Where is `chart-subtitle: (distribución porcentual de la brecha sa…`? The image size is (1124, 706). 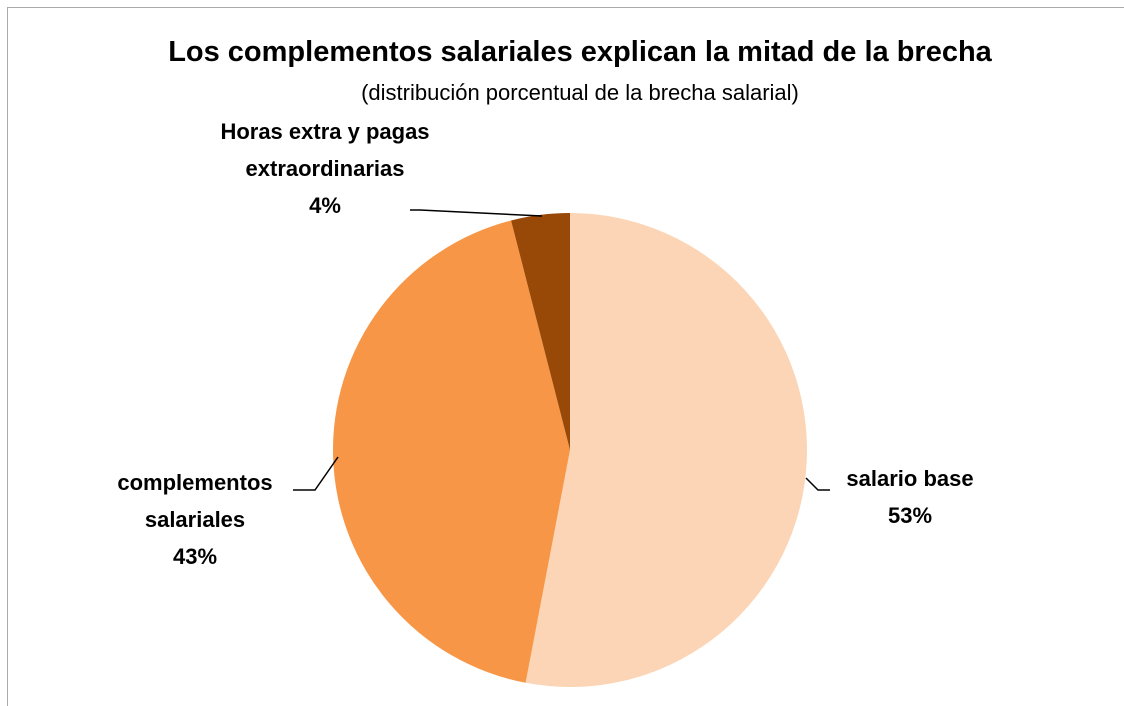
chart-subtitle: (distribución porcentual de la brecha sa… is located at coordinates (580, 92).